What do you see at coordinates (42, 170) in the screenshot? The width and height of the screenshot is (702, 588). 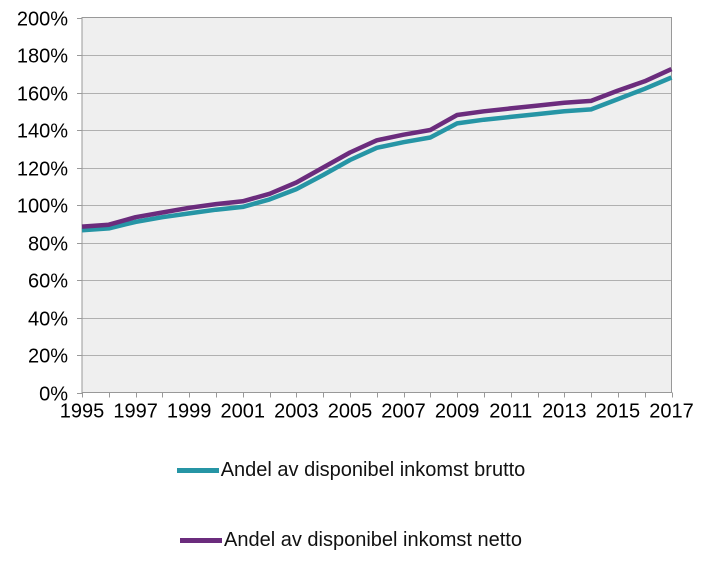 I see `y-axis-label: 120%` at bounding box center [42, 170].